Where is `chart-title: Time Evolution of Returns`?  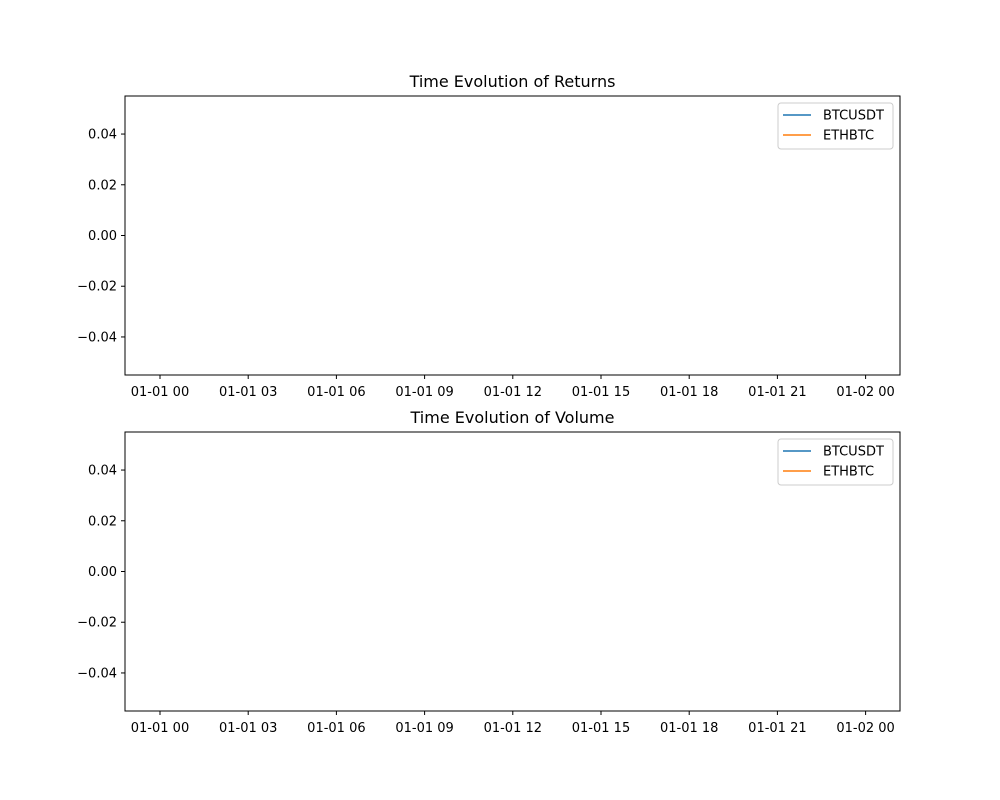
chart-title: Time Evolution of Returns is located at coordinates (512, 81).